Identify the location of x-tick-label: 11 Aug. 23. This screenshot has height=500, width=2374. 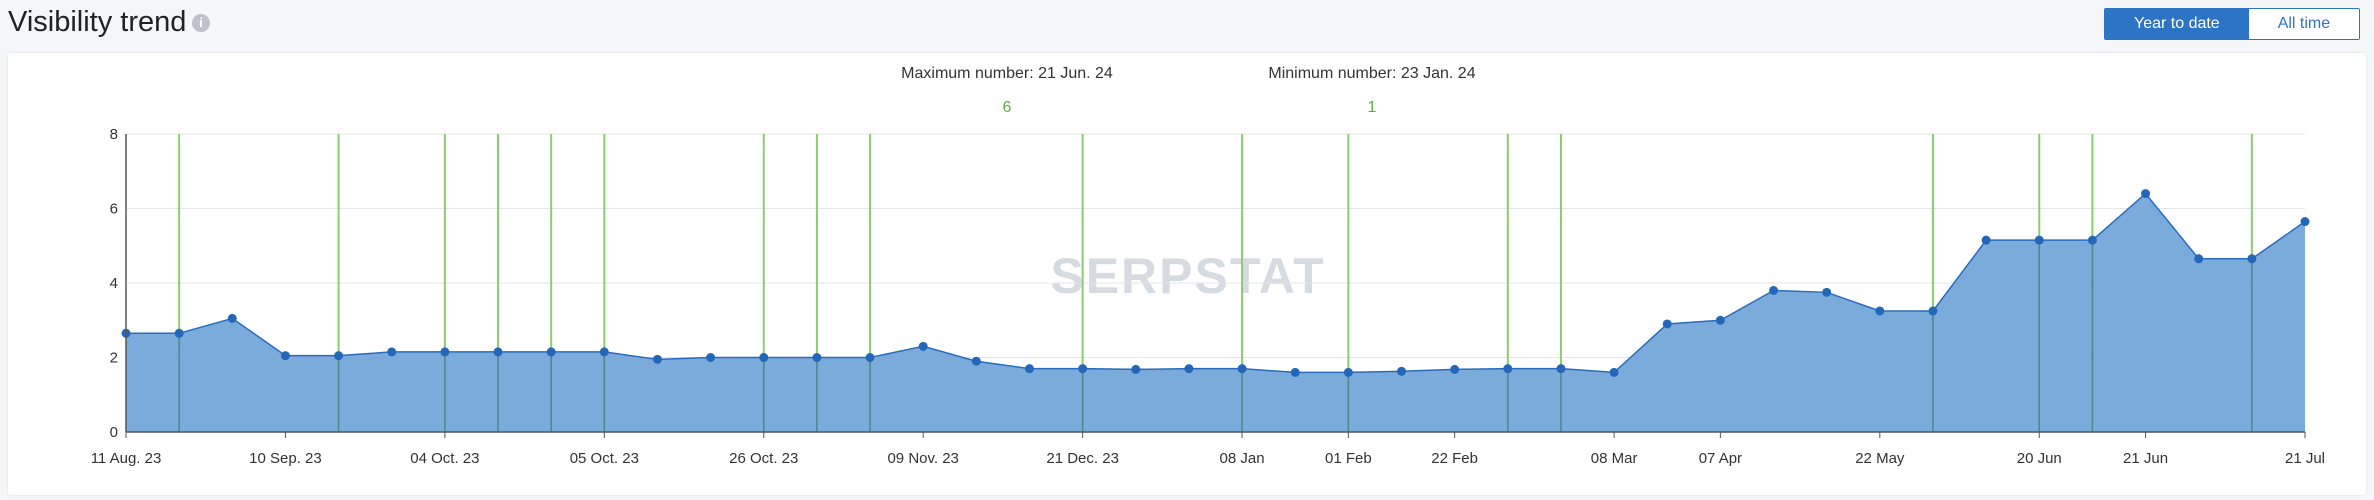
(126, 458).